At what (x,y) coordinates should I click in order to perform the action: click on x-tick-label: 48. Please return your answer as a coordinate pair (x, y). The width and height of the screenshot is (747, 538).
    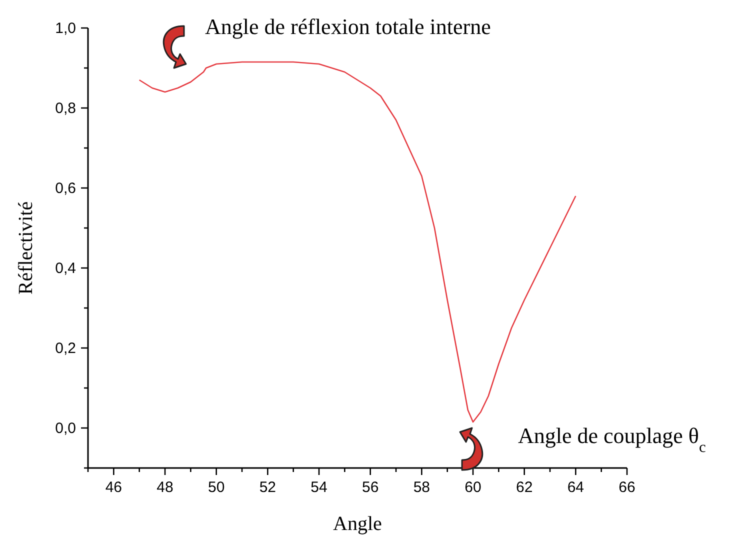
    Looking at the image, I should click on (165, 487).